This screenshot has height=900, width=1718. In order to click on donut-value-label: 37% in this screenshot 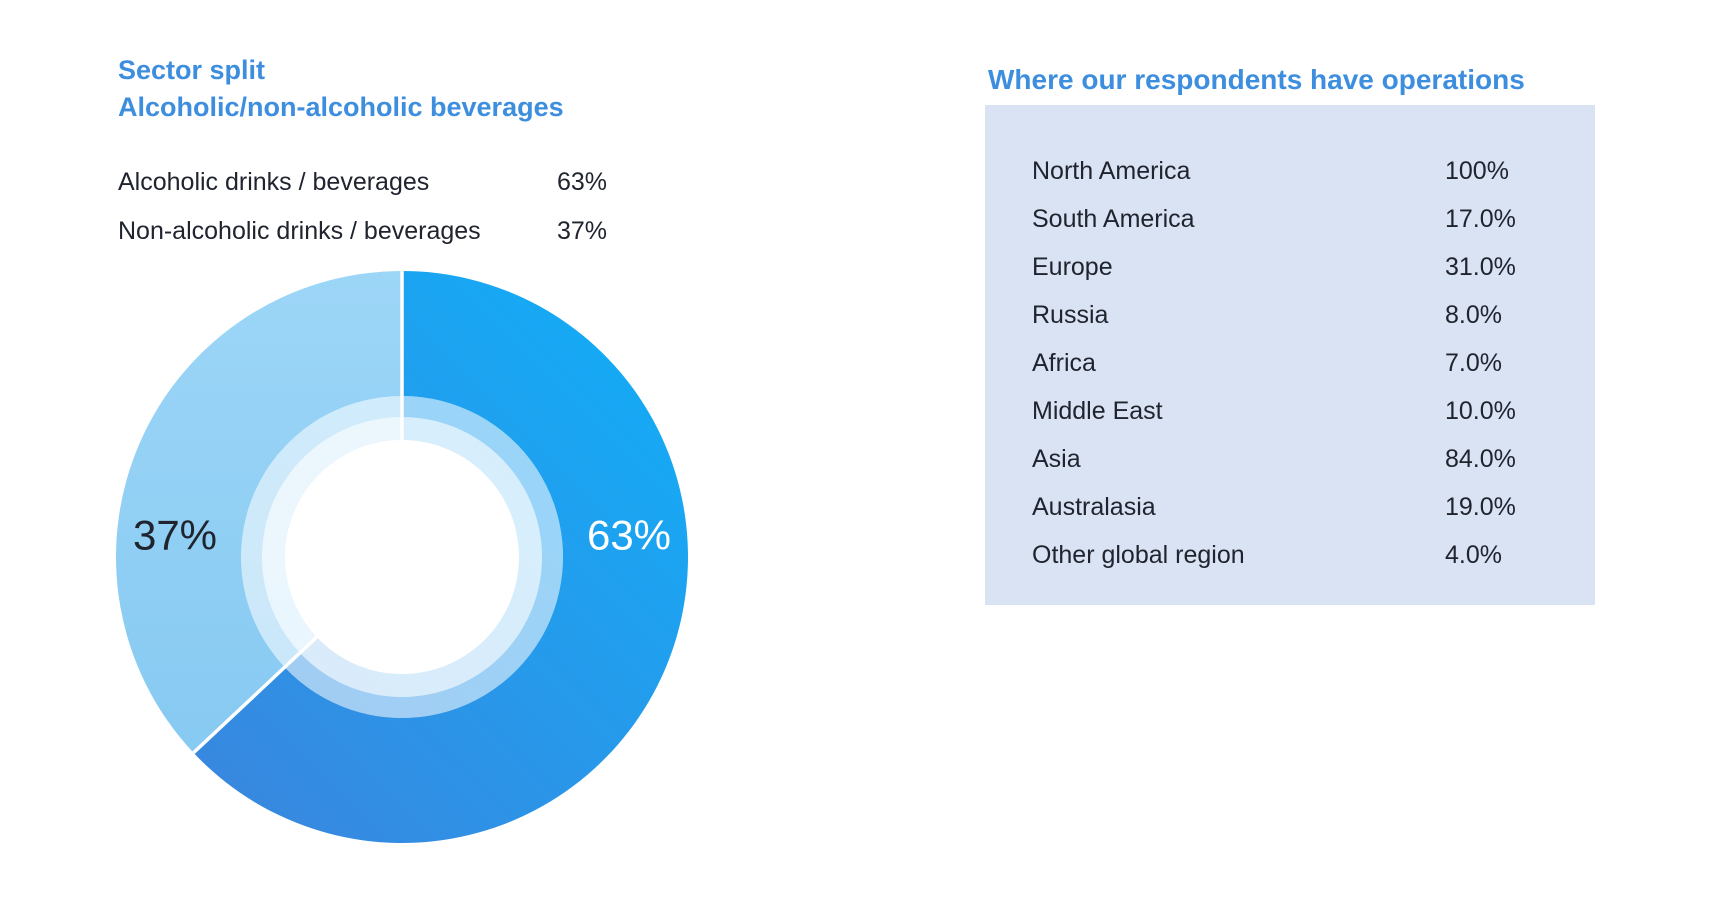, I will do `click(175, 535)`.